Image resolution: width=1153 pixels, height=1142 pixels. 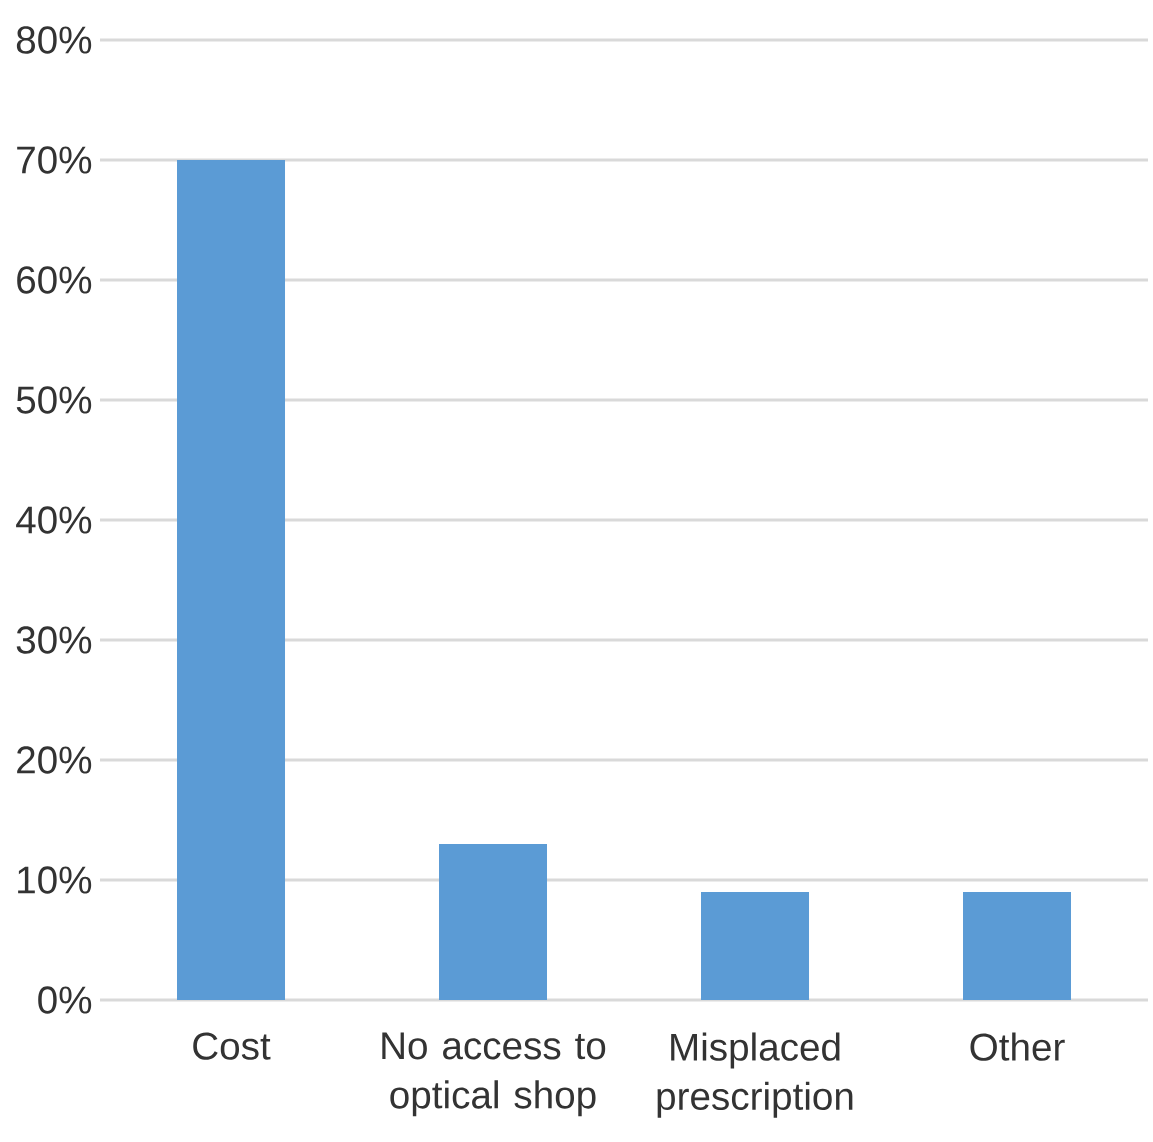 I want to click on x-tick-label: No access to optical shop, so click(x=494, y=1074).